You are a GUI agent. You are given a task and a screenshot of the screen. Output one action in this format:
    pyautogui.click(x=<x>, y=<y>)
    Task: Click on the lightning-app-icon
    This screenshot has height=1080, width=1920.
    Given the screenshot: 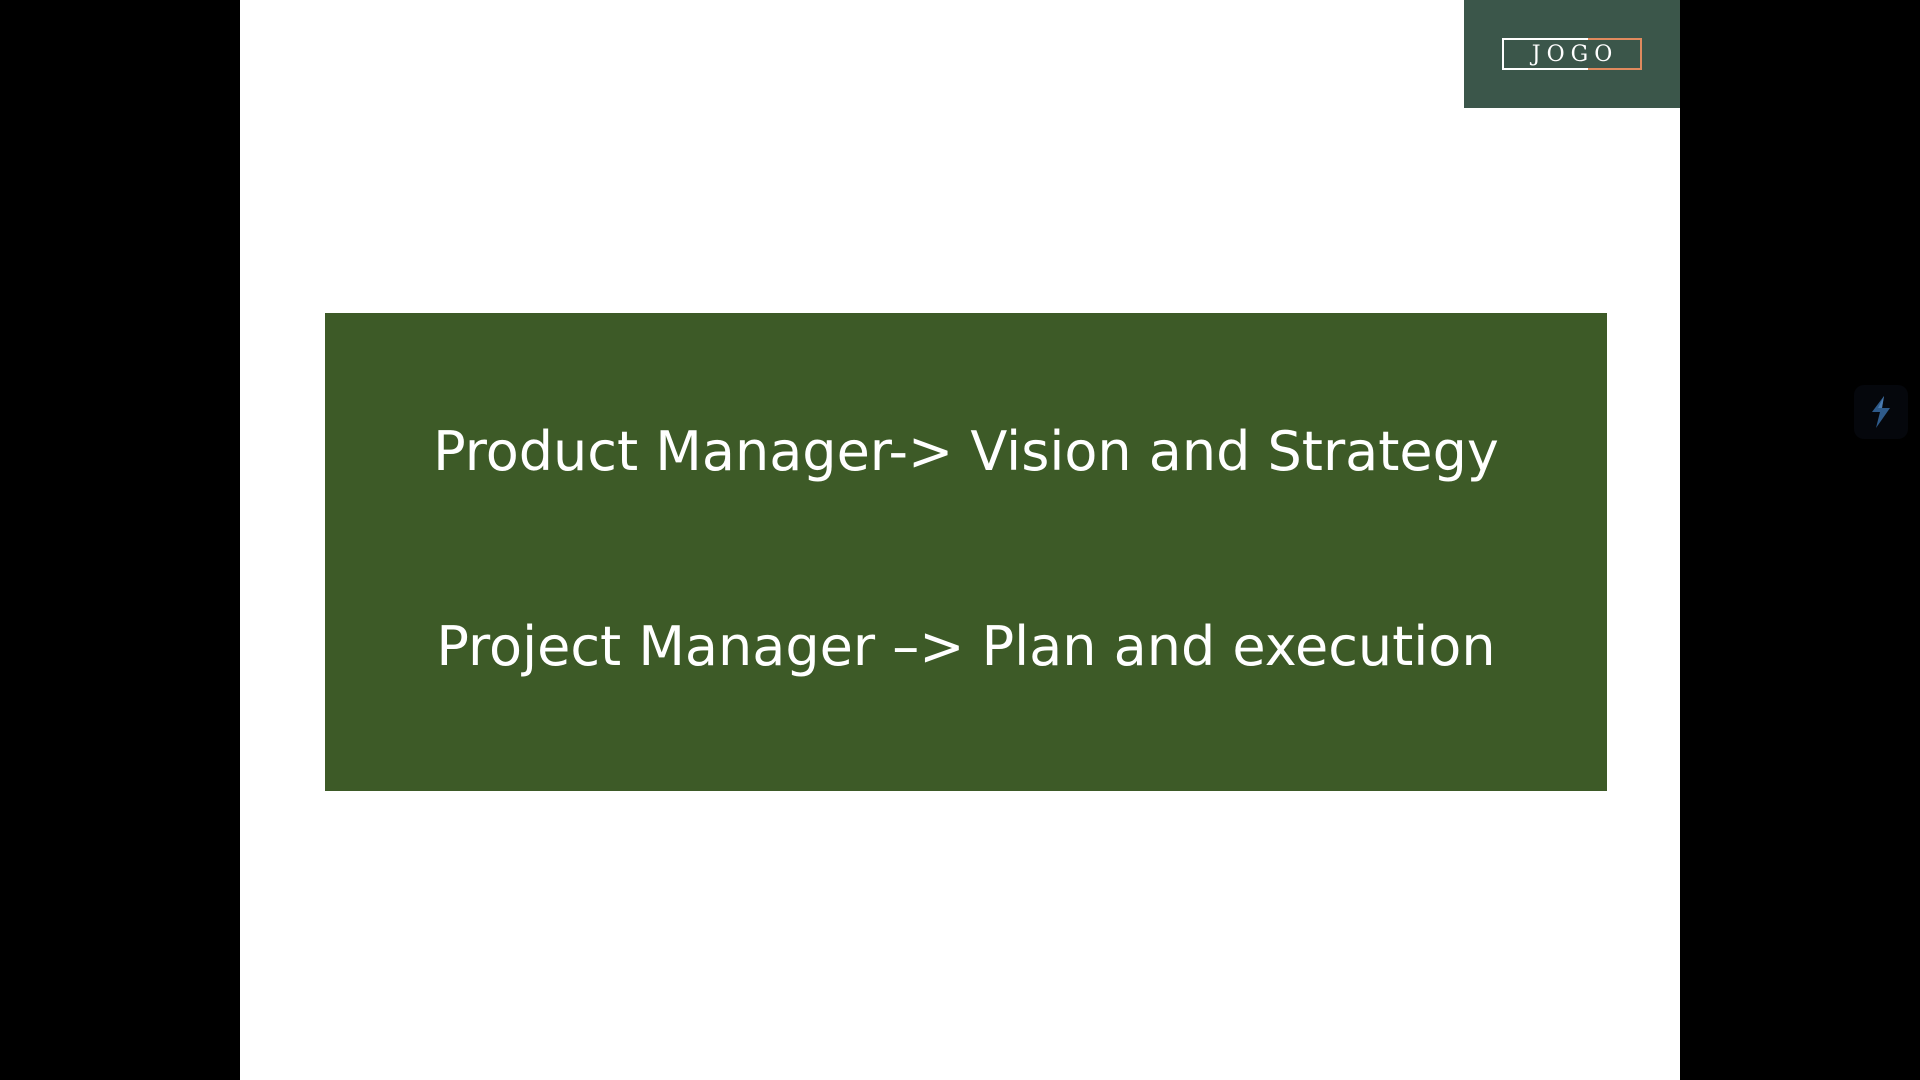 What is the action you would take?
    pyautogui.click(x=1881, y=412)
    